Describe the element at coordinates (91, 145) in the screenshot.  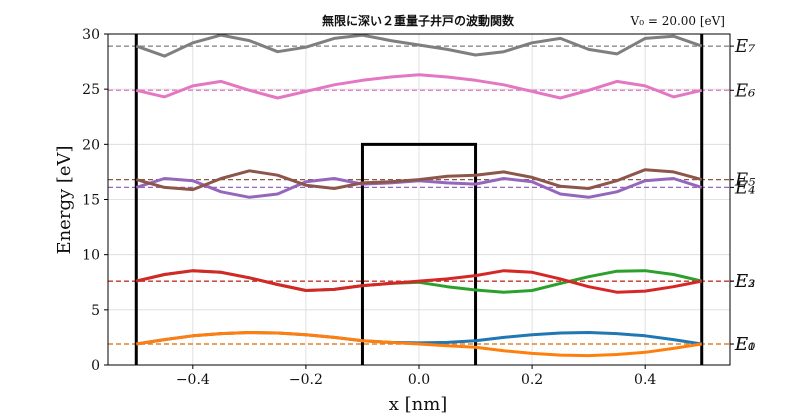
I see `y-tick-label-4: 20` at that location.